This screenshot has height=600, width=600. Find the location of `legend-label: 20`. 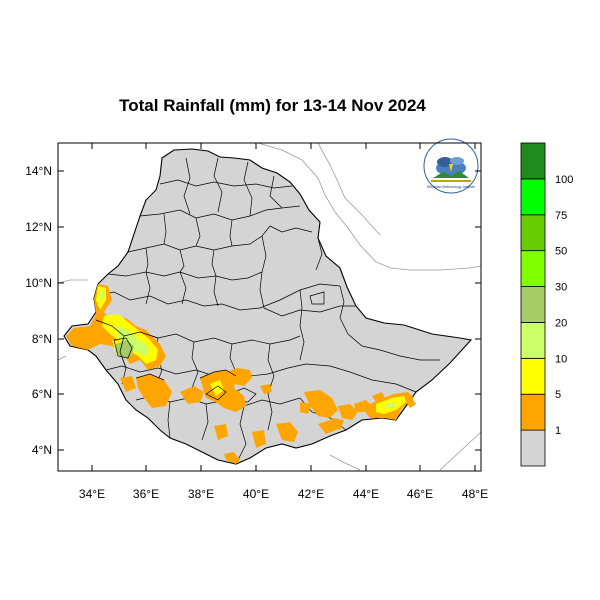

legend-label: 20 is located at coordinates (561, 323).